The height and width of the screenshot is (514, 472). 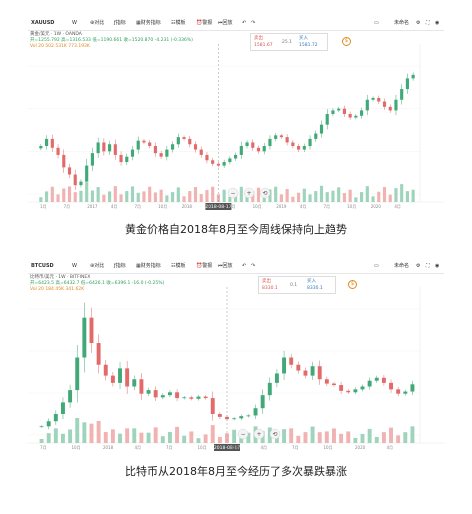 What do you see at coordinates (74, 266) in the screenshot?
I see `btc-interval-button: W` at bounding box center [74, 266].